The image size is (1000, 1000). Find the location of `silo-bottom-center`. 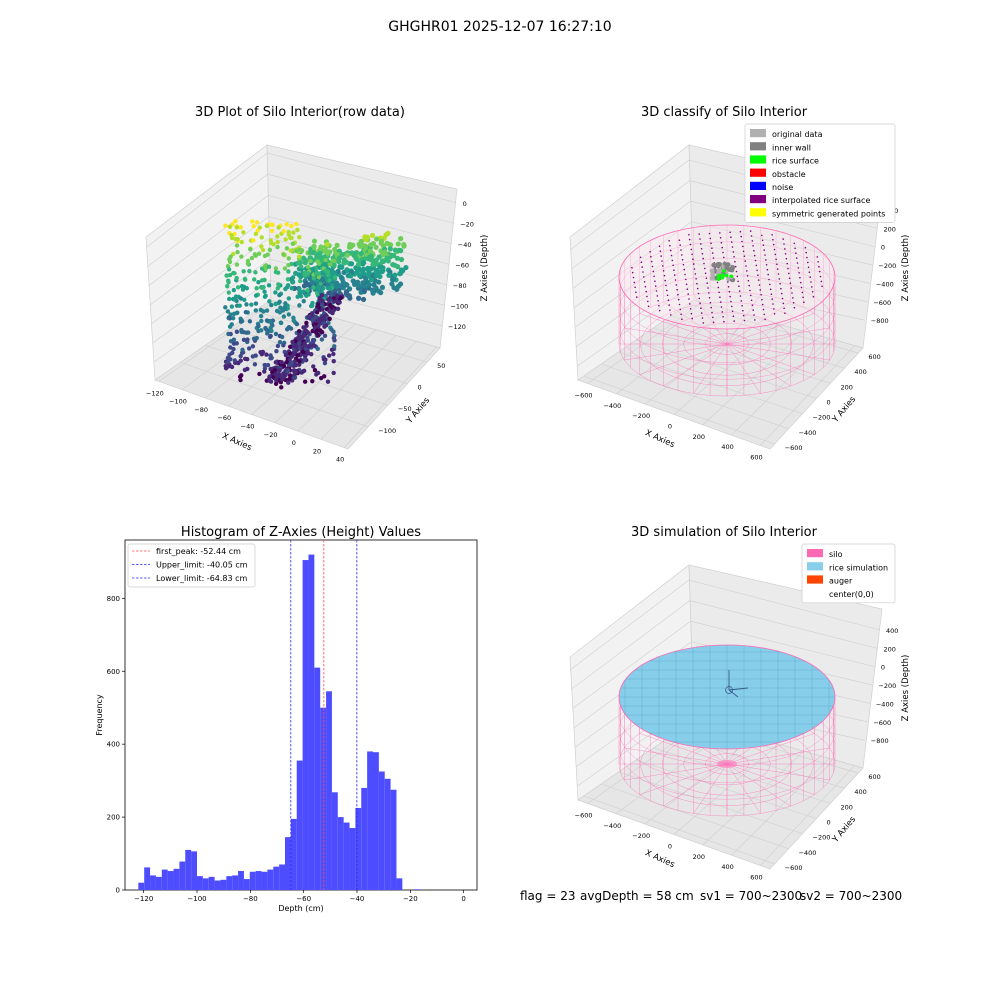

silo-bottom-center is located at coordinates (727, 764).